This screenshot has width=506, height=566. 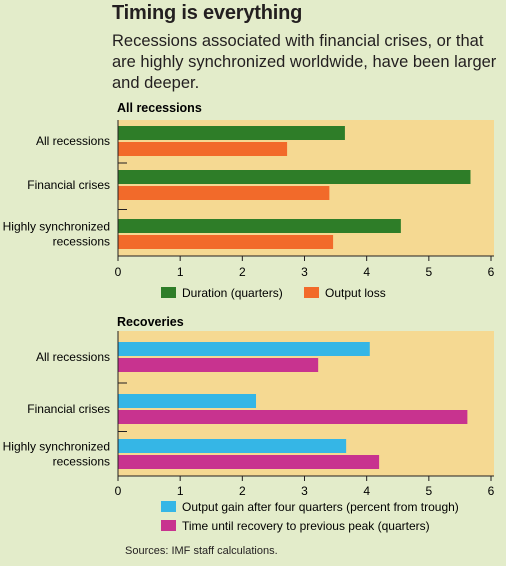 What do you see at coordinates (207, 13) in the screenshot?
I see `chart-title: Timing is everything` at bounding box center [207, 13].